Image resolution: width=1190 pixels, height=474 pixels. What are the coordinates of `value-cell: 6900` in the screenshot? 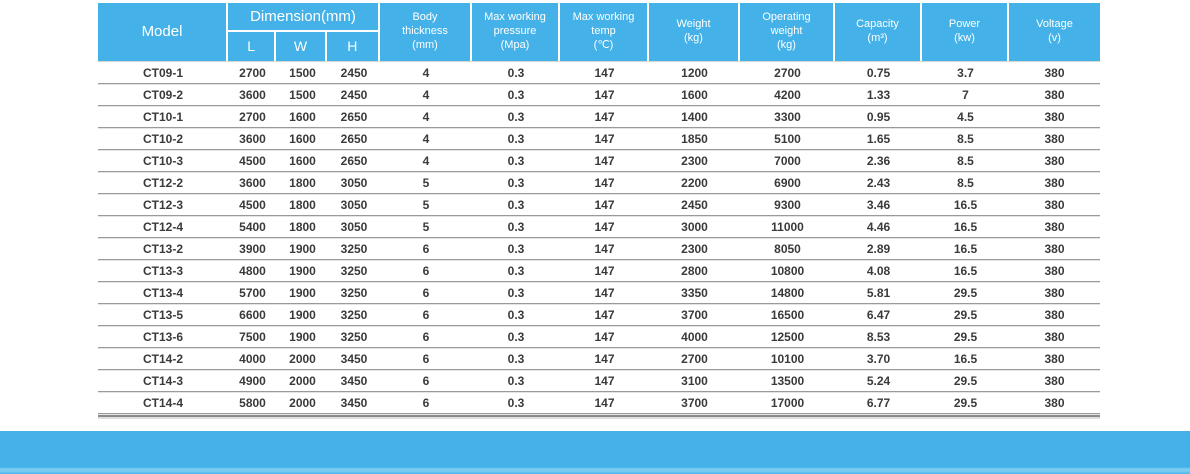 It's located at (787, 182).